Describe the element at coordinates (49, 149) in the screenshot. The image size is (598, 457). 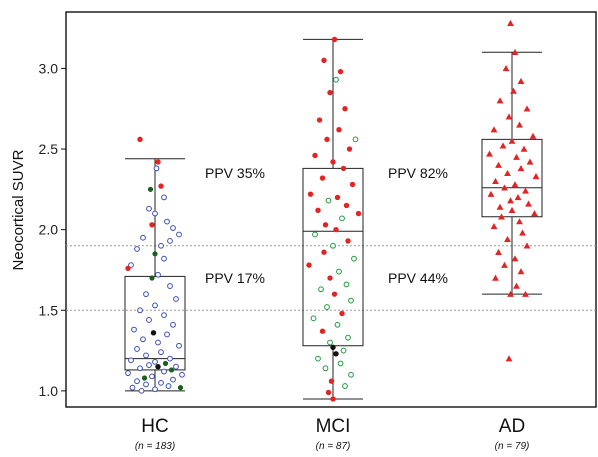
I see `y-tick-label: 2.5` at that location.